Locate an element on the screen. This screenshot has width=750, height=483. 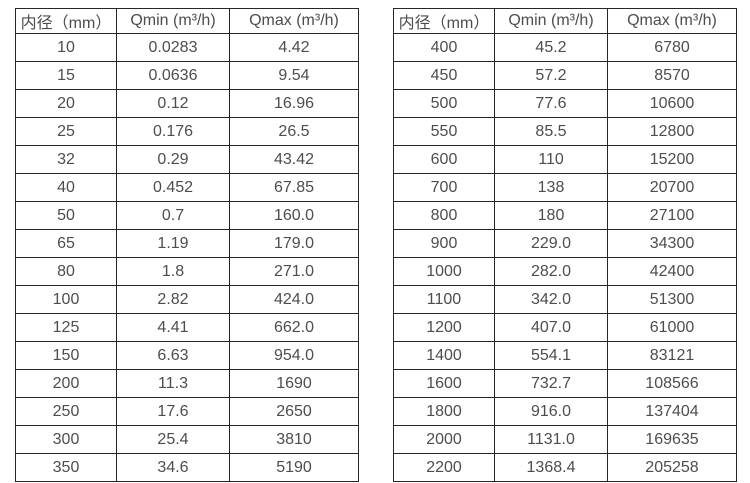
cell: 61000 is located at coordinates (672, 327).